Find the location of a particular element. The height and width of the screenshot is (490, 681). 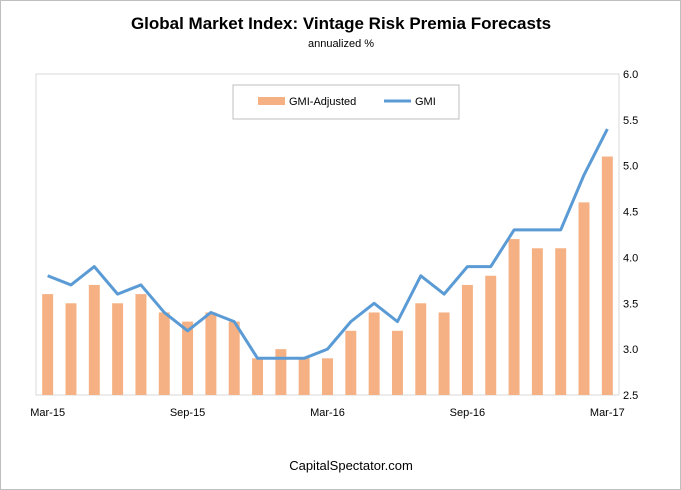

chart-subtitle: annualized % is located at coordinates (341, 44).